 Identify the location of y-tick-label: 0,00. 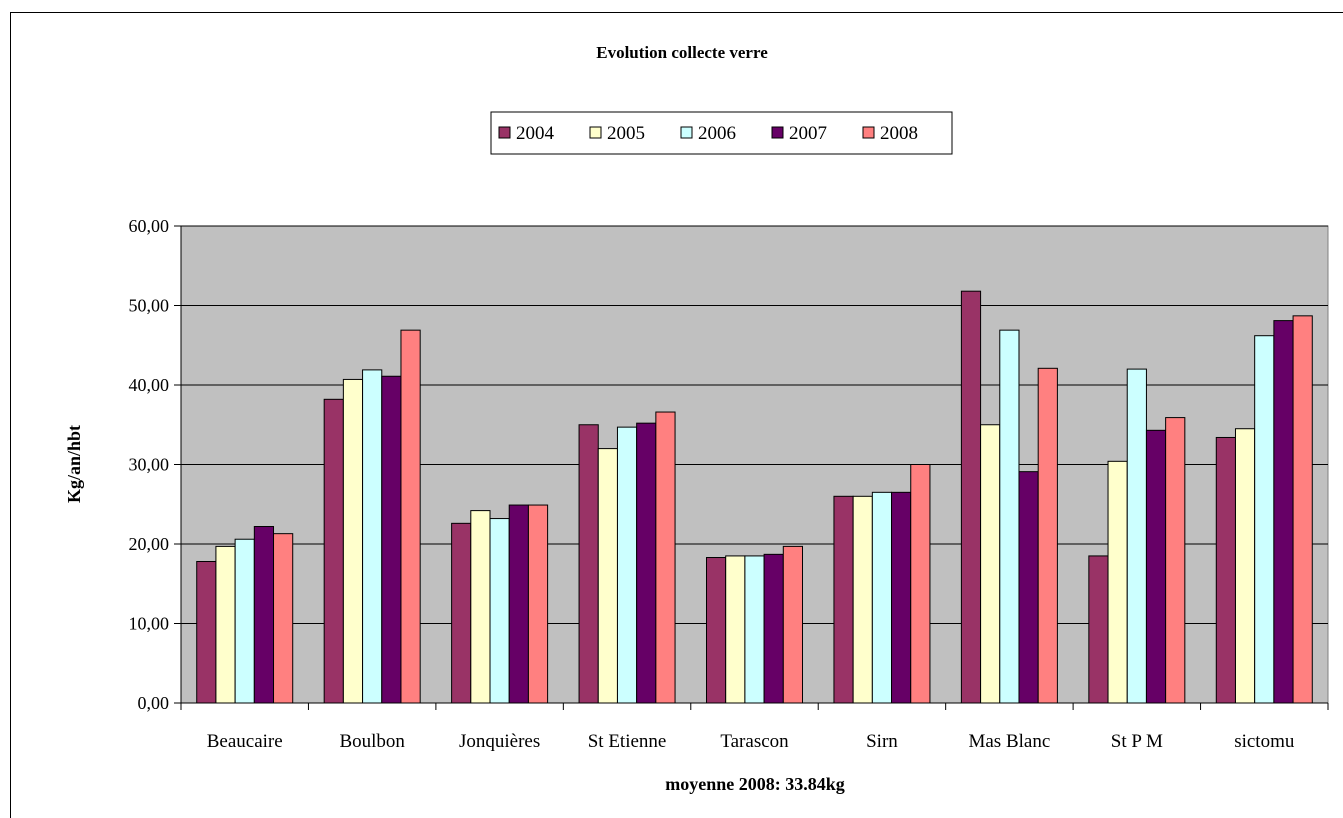
(154, 703).